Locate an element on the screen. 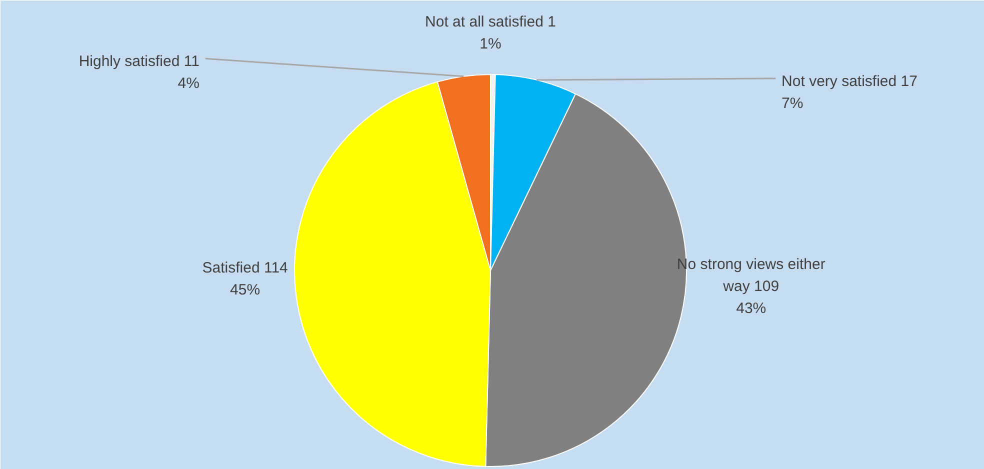  slice-label: Not at all satisfied 1 1% is located at coordinates (490, 32).